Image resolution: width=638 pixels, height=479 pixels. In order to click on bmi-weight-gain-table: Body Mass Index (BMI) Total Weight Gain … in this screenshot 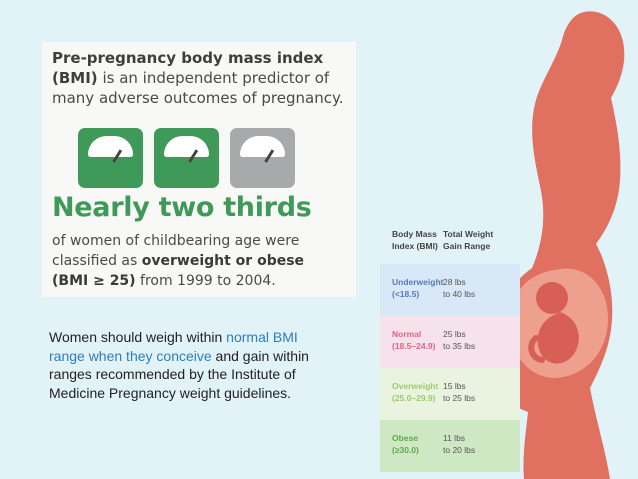, I will do `click(450, 344)`.